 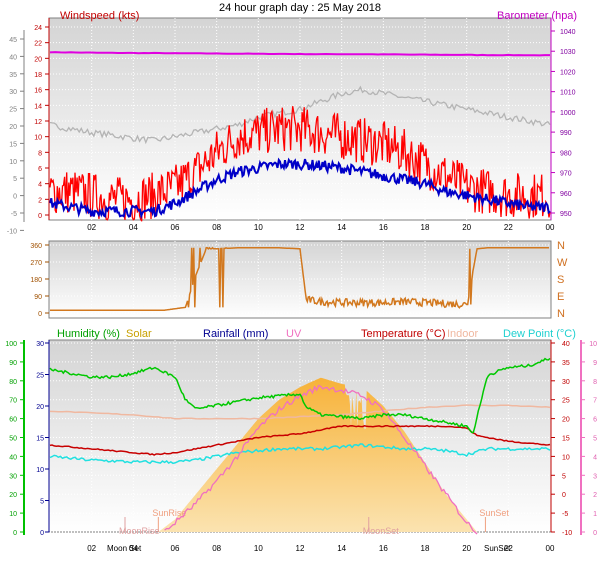 I want to click on rainfall-tick-label: 0, so click(x=42, y=533).